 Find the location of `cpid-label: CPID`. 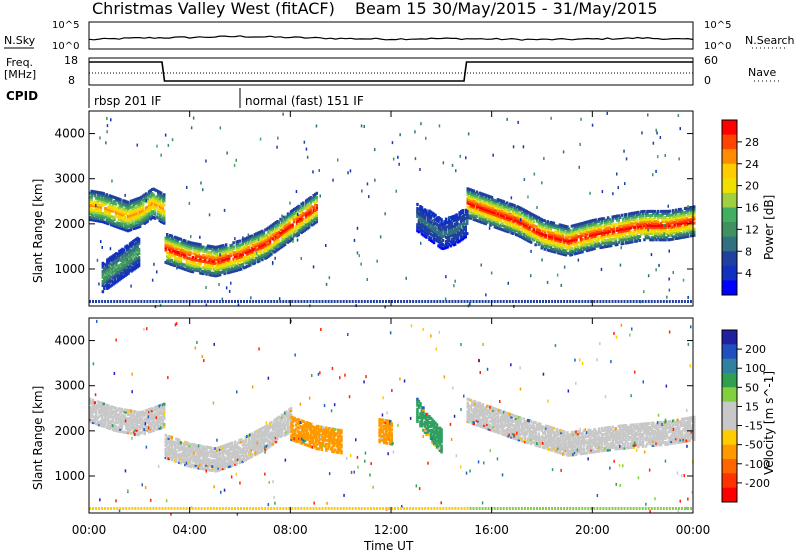

cpid-label: CPID is located at coordinates (22, 96).